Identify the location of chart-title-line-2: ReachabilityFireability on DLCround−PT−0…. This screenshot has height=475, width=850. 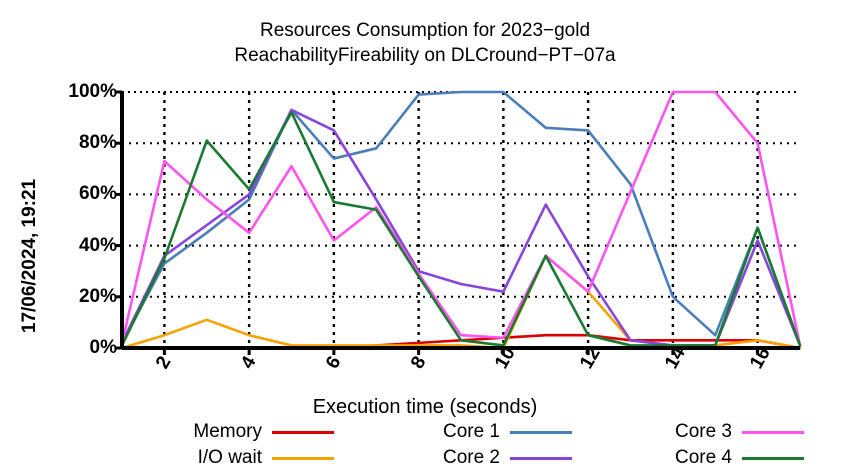
(425, 55).